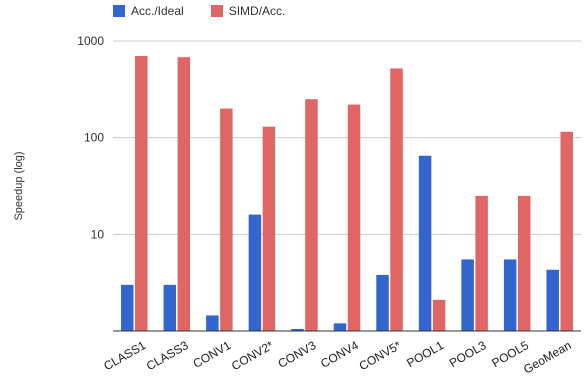  What do you see at coordinates (552, 300) in the screenshot?
I see `bar-acc-ideal-geomean` at bounding box center [552, 300].